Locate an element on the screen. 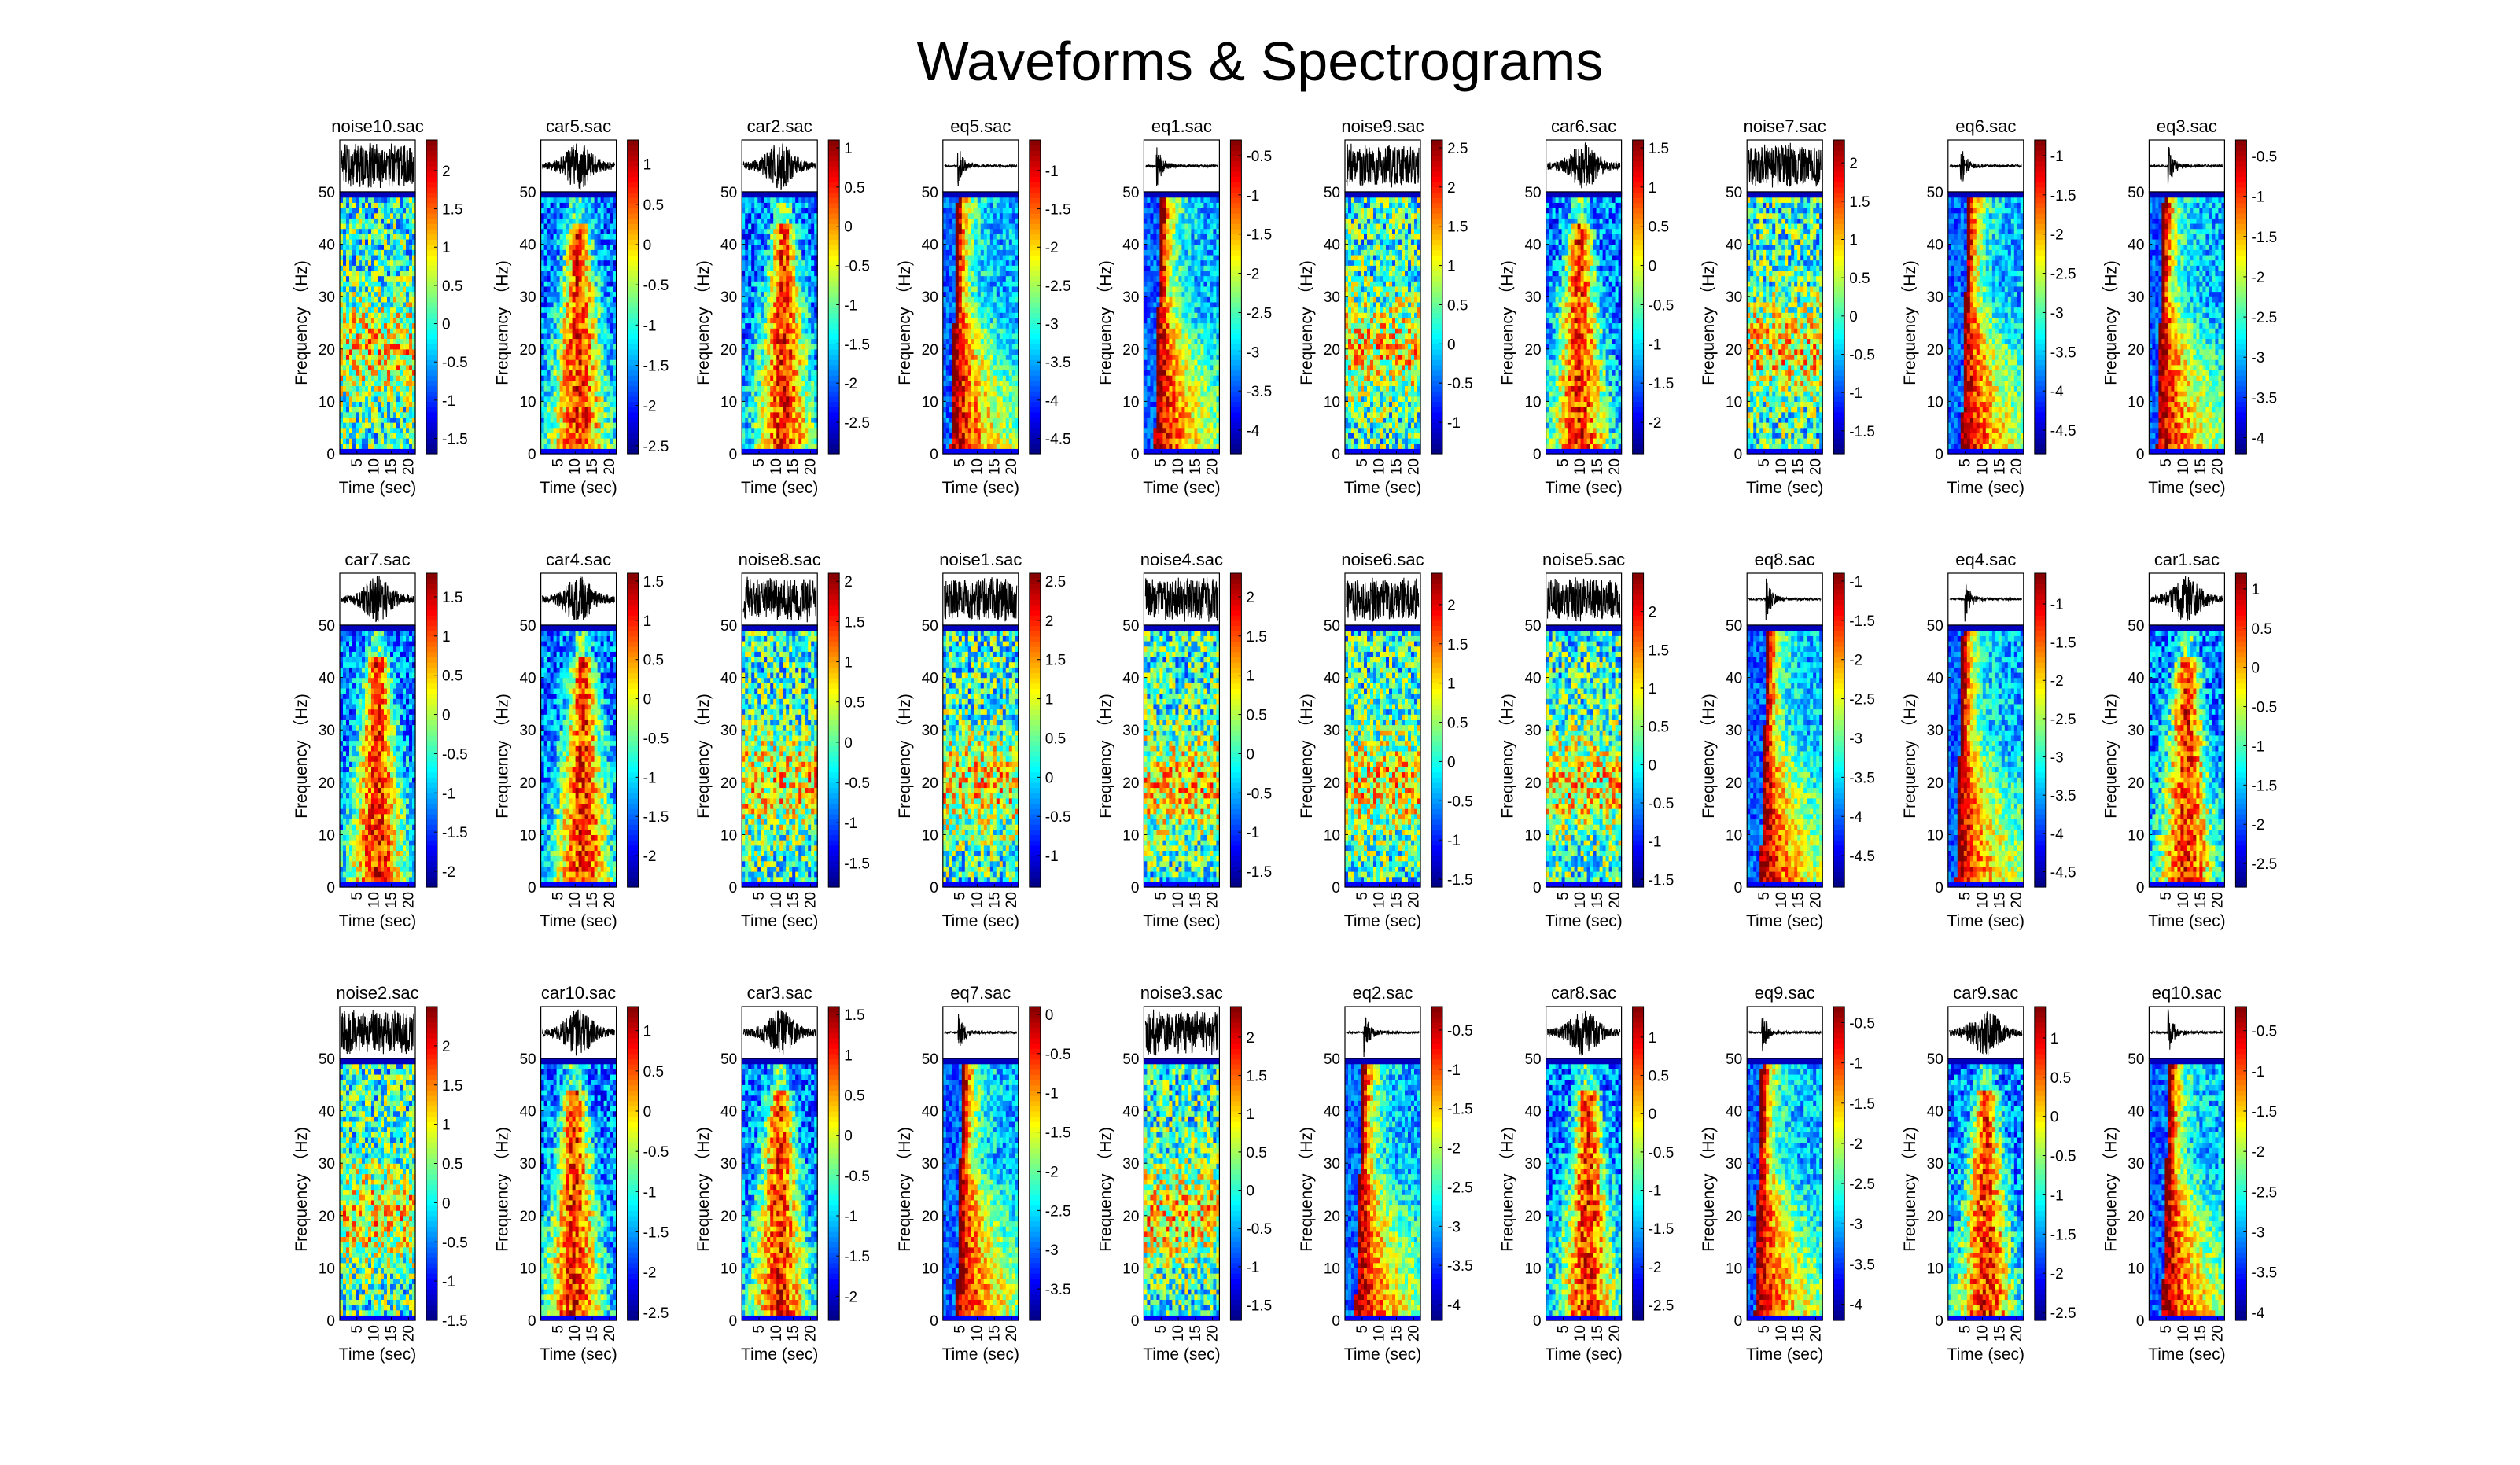 The image size is (2520, 1465). colorbar-tick-label: 2 is located at coordinates (446, 172).